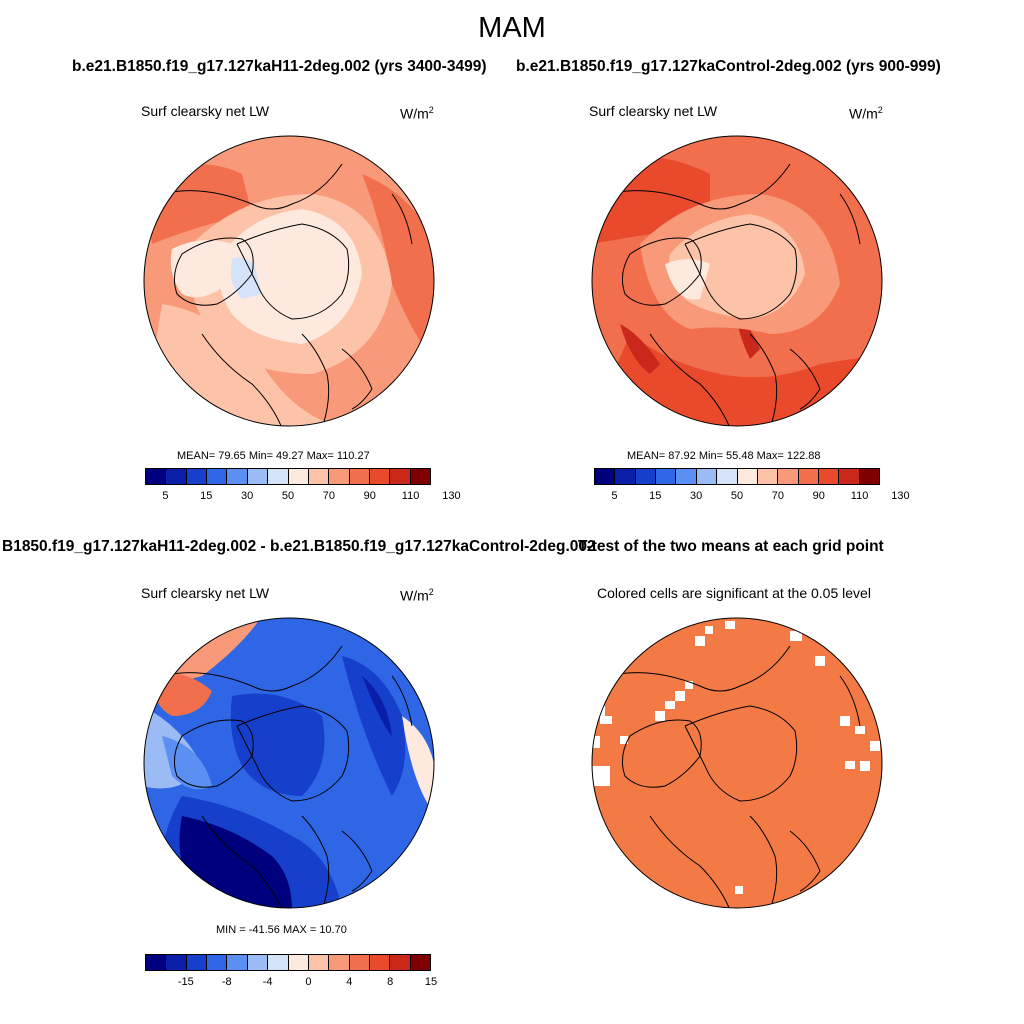 The height and width of the screenshot is (1024, 1024). Describe the element at coordinates (431, 982) in the screenshot. I see `panel3-colorbar-tick-label: 15` at that location.